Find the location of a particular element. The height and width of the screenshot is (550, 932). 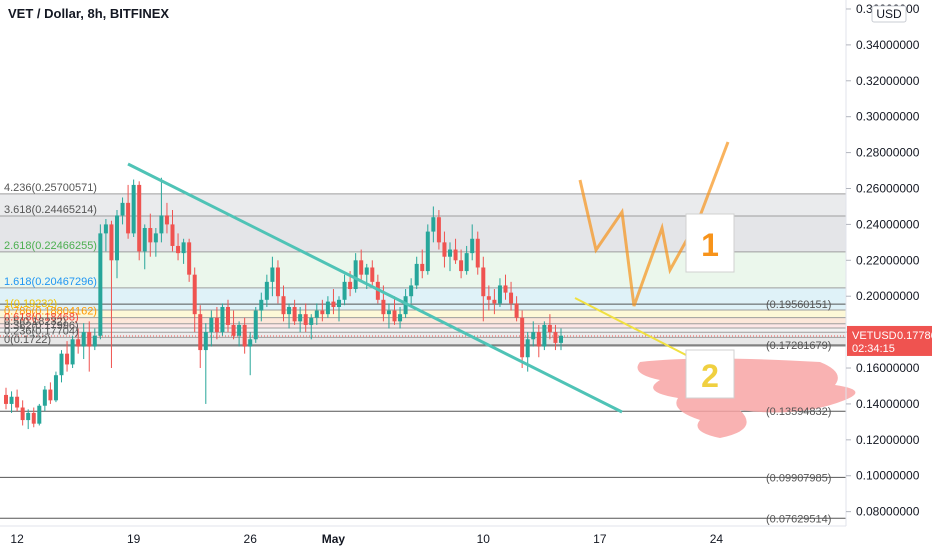

badge-symbol: VETUSD is located at coordinates (874, 336).